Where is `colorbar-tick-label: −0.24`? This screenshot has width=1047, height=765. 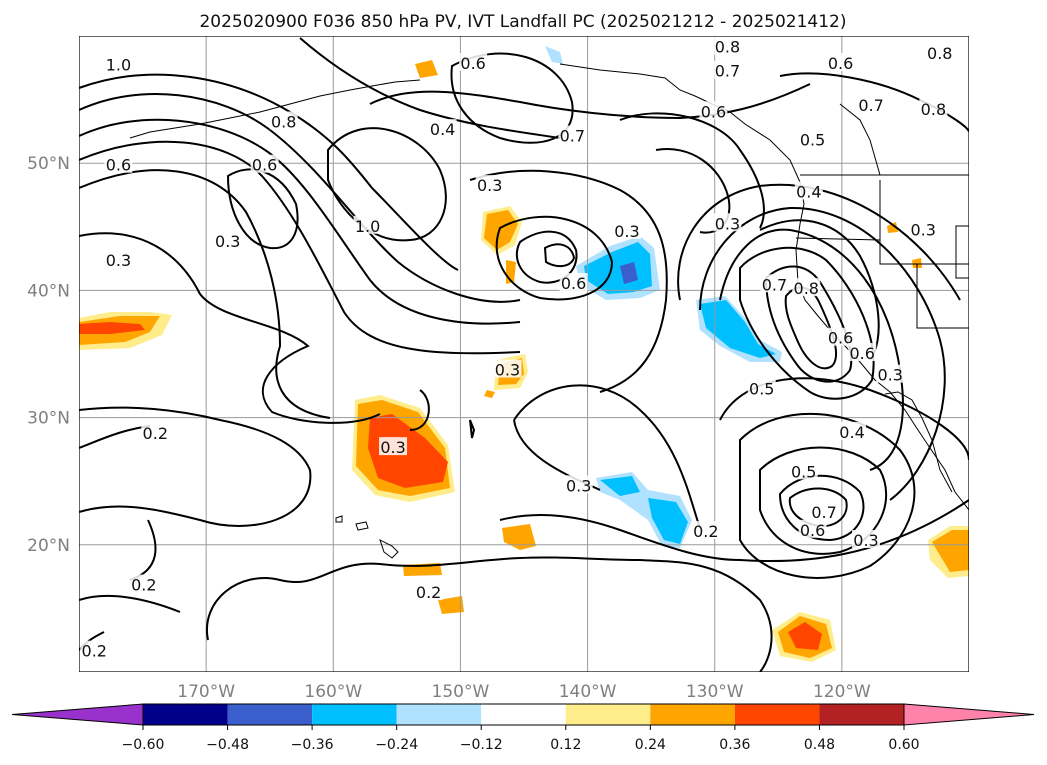 colorbar-tick-label: −0.24 is located at coordinates (396, 745).